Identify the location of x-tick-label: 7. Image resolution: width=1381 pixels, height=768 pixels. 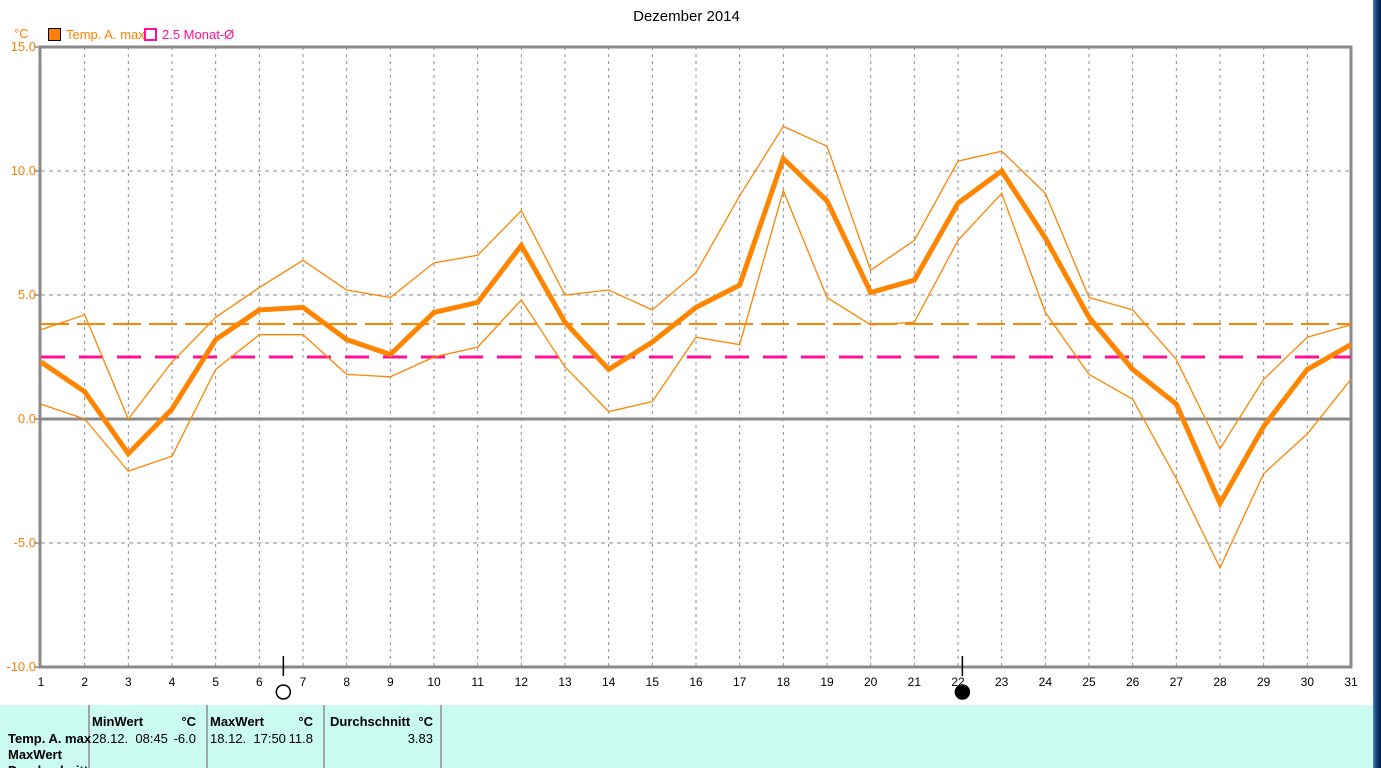
(303, 682).